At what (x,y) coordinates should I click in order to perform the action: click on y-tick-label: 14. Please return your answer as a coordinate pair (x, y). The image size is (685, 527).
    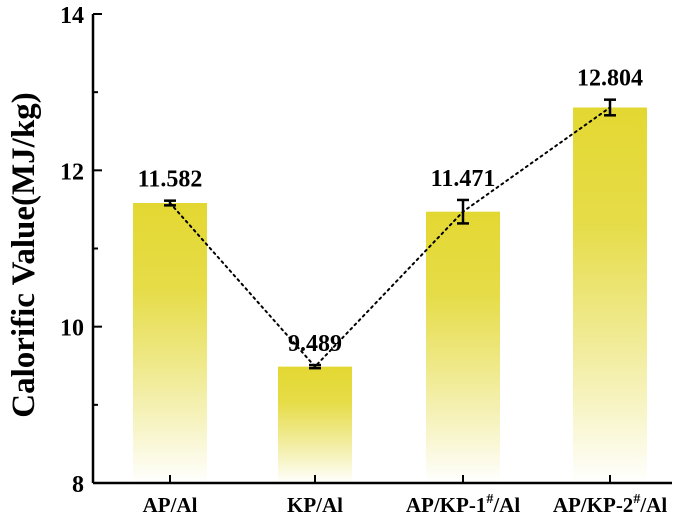
    Looking at the image, I should click on (72, 16).